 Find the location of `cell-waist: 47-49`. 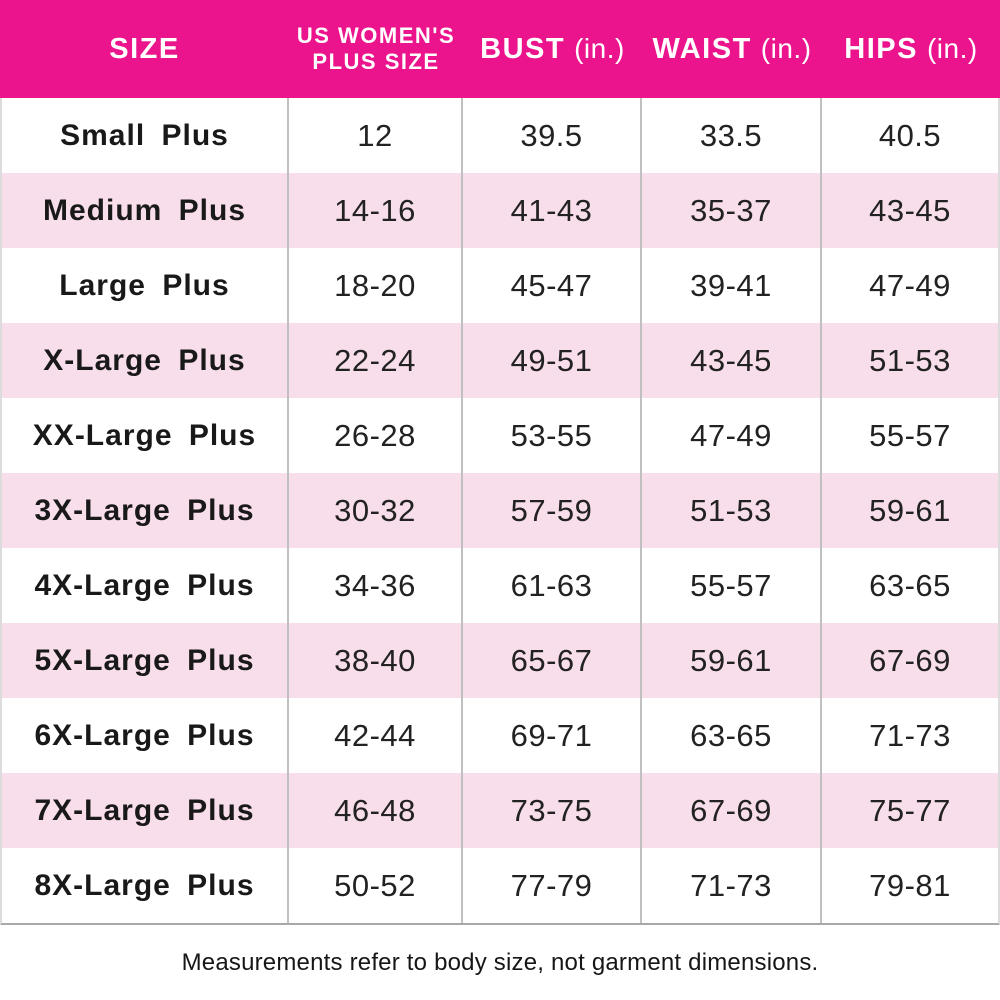

cell-waist: 47-49 is located at coordinates (732, 435).